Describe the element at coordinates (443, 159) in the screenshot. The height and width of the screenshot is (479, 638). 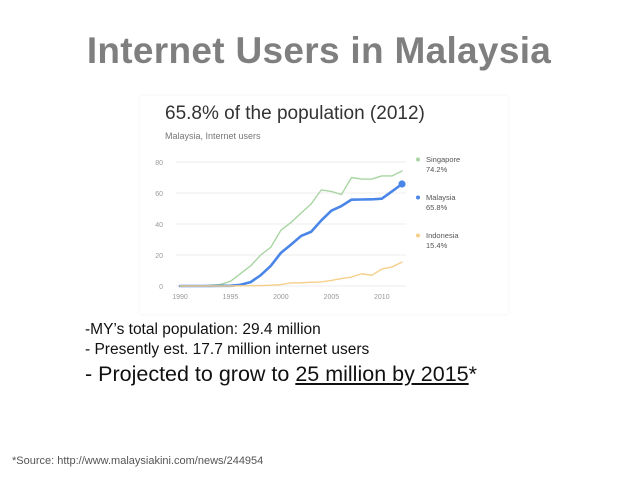
I see `legend-label-singapore: Singapore` at that location.